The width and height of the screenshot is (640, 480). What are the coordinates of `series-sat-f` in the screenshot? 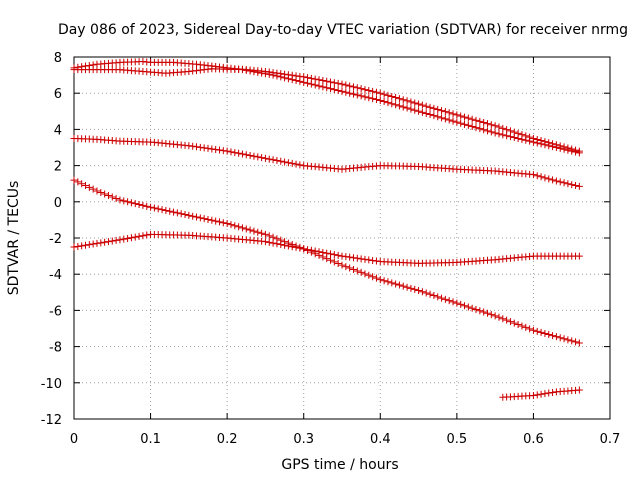 It's located at (541, 393).